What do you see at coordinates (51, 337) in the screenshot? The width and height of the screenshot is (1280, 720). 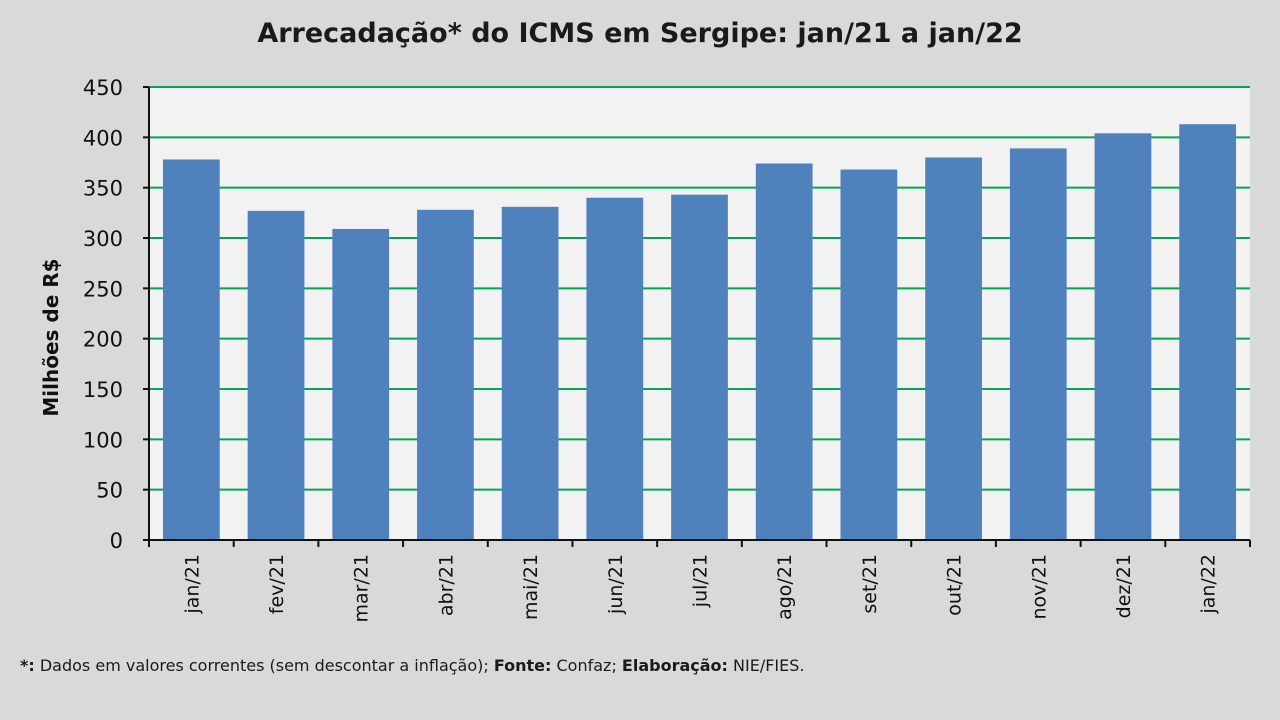 I see `y-axis-label: Milhões de R$` at bounding box center [51, 337].